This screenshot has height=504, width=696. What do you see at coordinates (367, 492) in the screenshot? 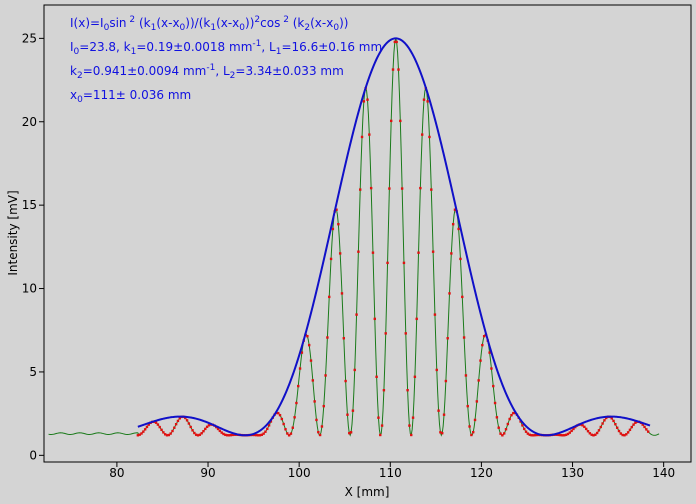
I see `x-axis-title: X [mm]` at bounding box center [367, 492].